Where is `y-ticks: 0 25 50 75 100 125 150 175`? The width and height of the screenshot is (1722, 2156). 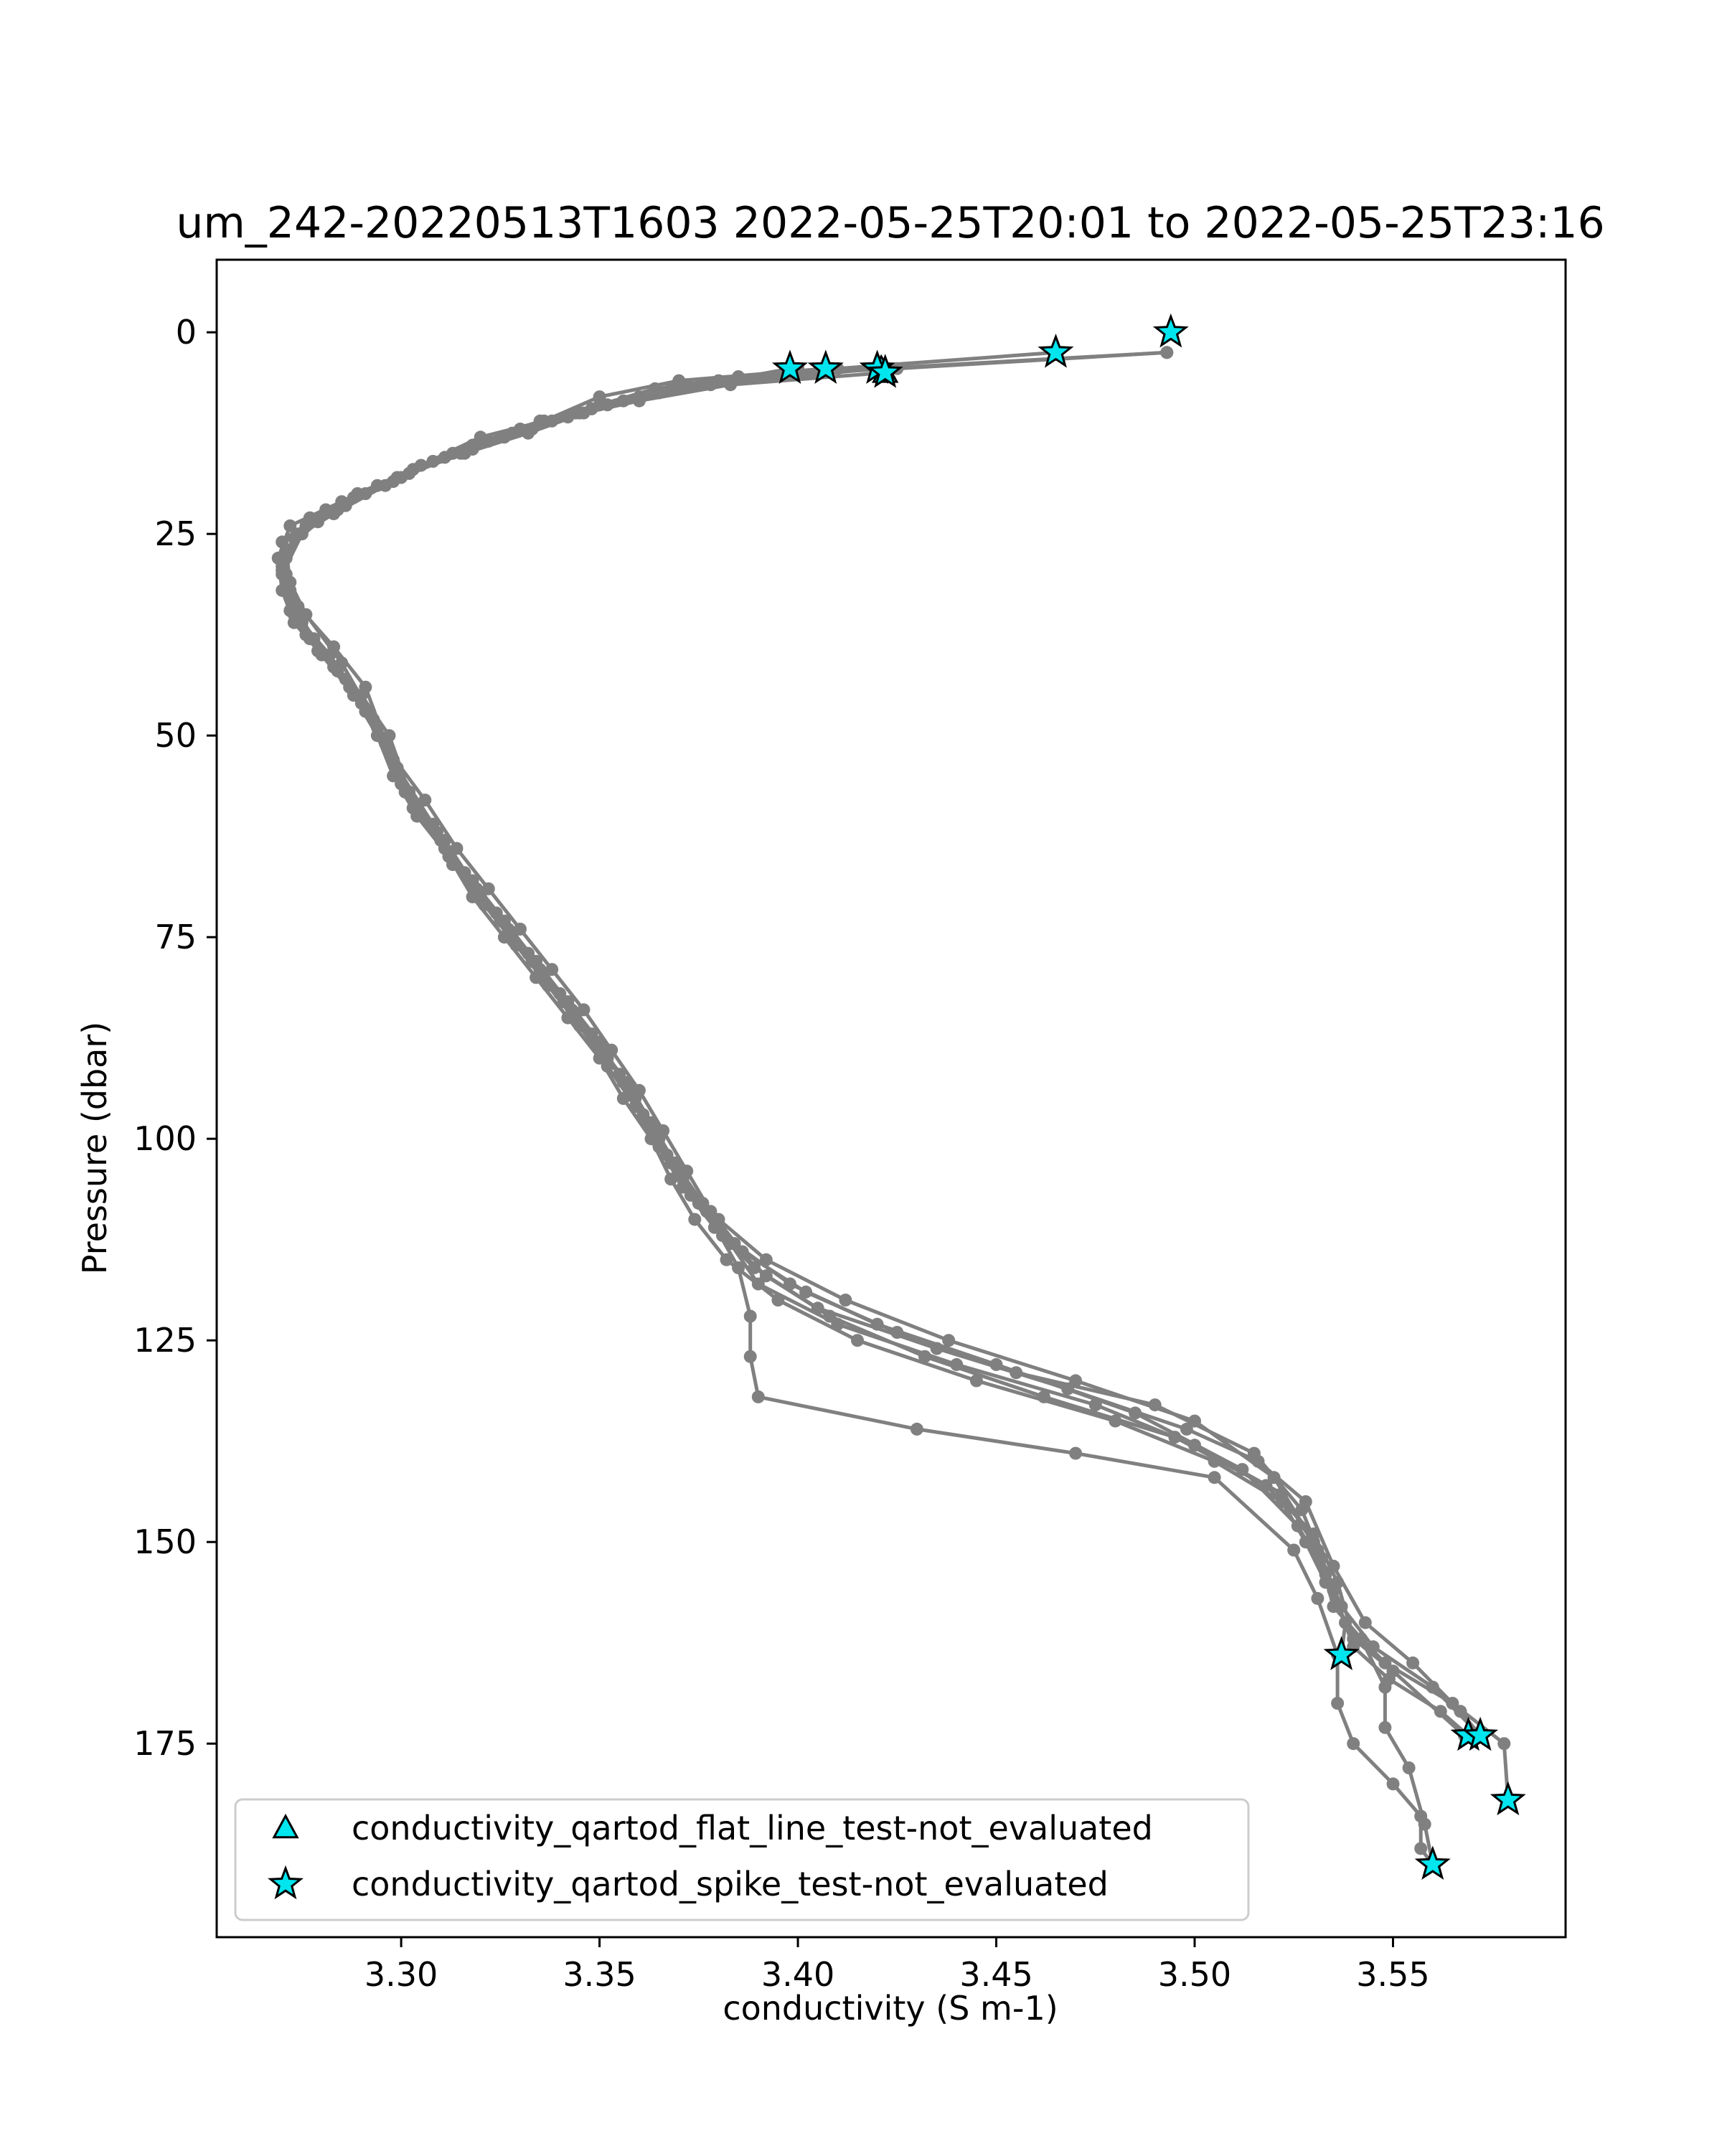 y-ticks: 0 25 50 75 100 125 150 175 is located at coordinates (175, 1038).